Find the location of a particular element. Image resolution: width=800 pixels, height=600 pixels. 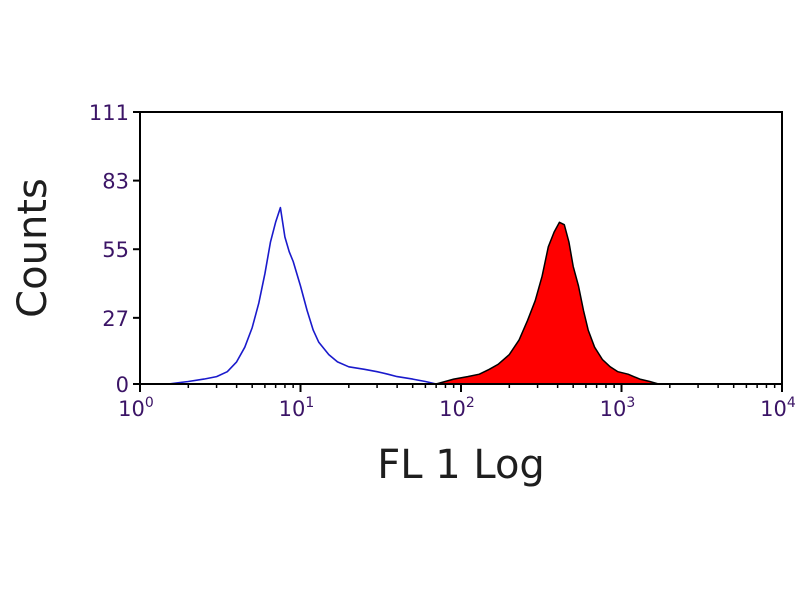

x-tick-label-0: 10⁰ is located at coordinates (136, 408).